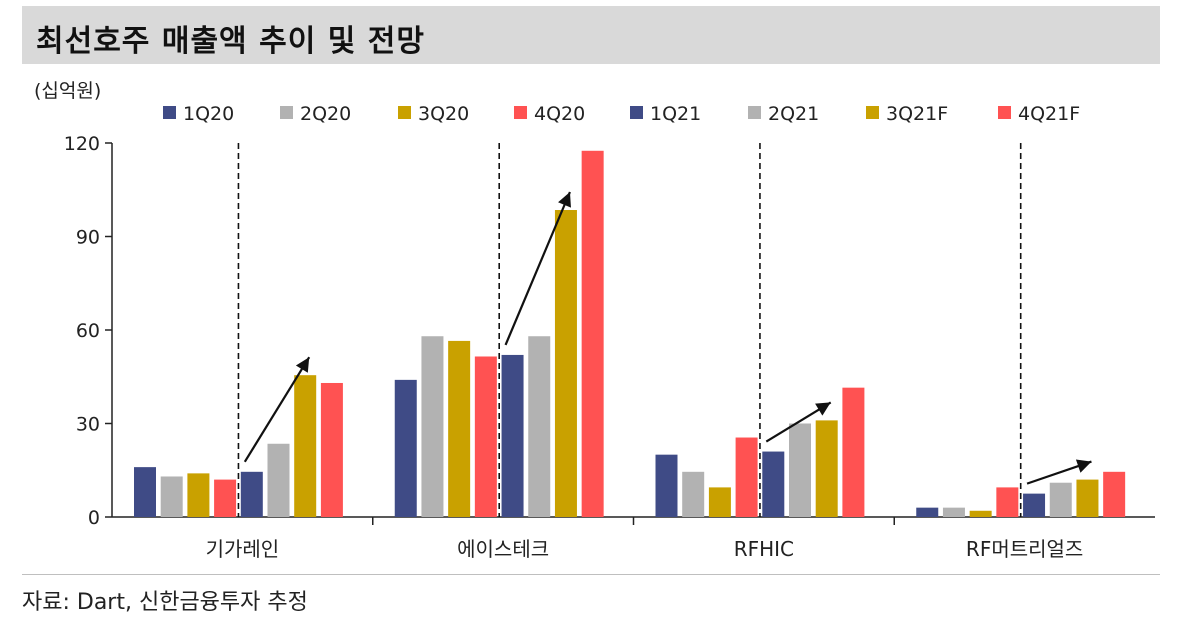 Image resolution: width=1200 pixels, height=630 pixels. Describe the element at coordinates (675, 114) in the screenshot. I see `legend-label: 1Q21` at that location.